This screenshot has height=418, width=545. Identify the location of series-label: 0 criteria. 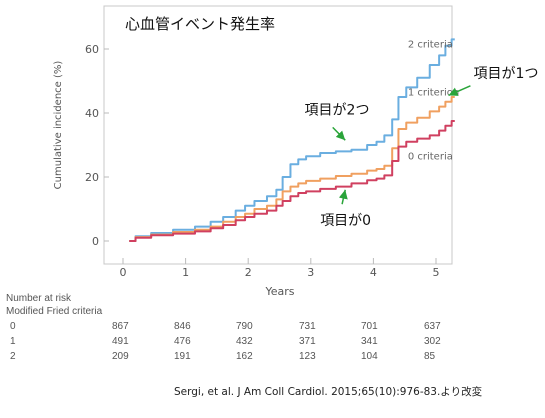
(430, 156).